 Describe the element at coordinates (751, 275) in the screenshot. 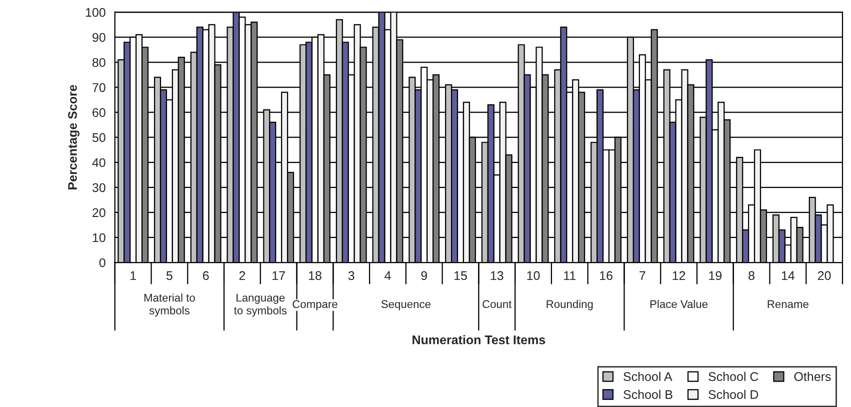

I see `x-tick-label: 8` at that location.